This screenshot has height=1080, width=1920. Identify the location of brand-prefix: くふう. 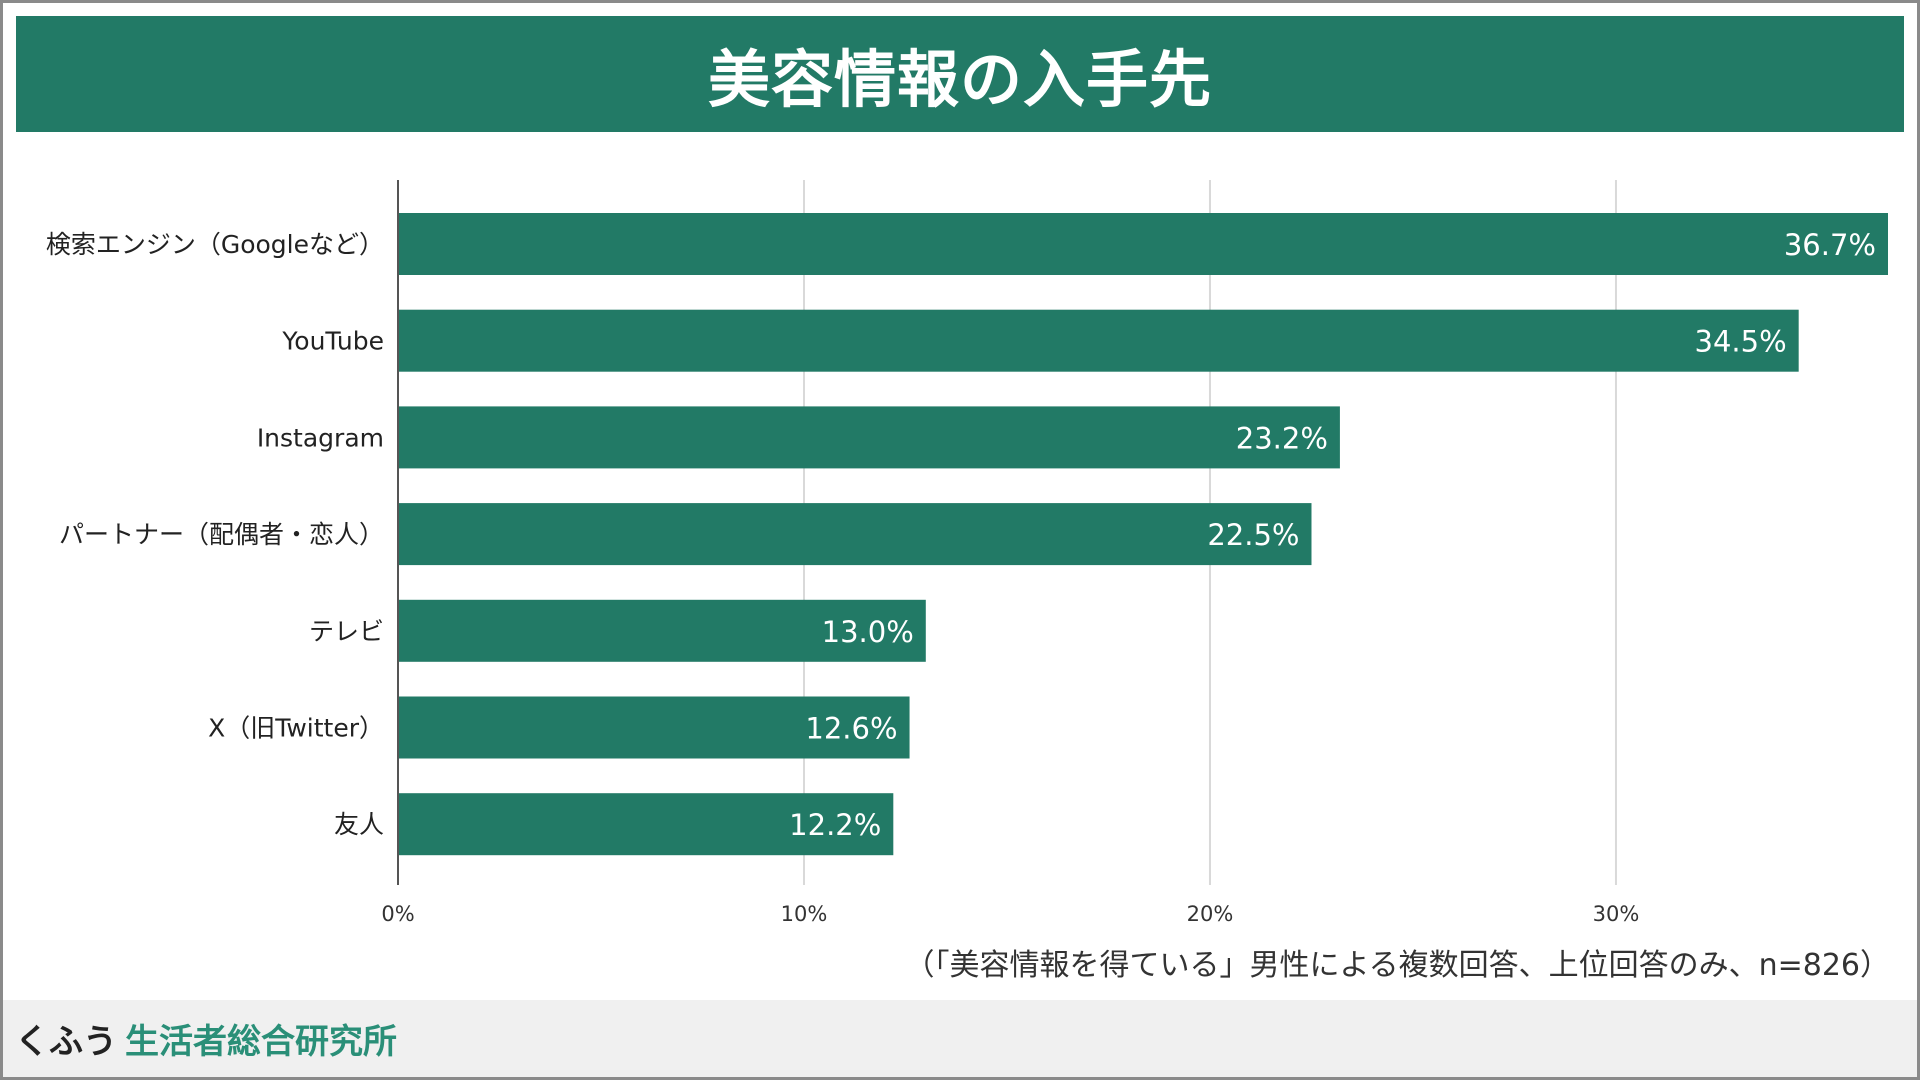
(66, 1042).